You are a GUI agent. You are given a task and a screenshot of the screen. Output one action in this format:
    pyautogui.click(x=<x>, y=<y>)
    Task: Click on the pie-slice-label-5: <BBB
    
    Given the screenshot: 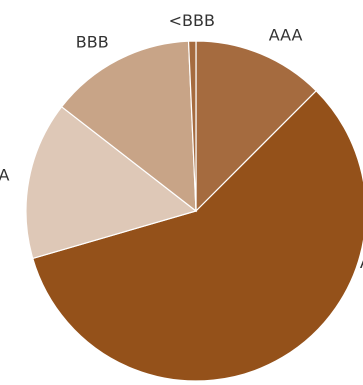 What is the action you would take?
    pyautogui.click(x=192, y=20)
    